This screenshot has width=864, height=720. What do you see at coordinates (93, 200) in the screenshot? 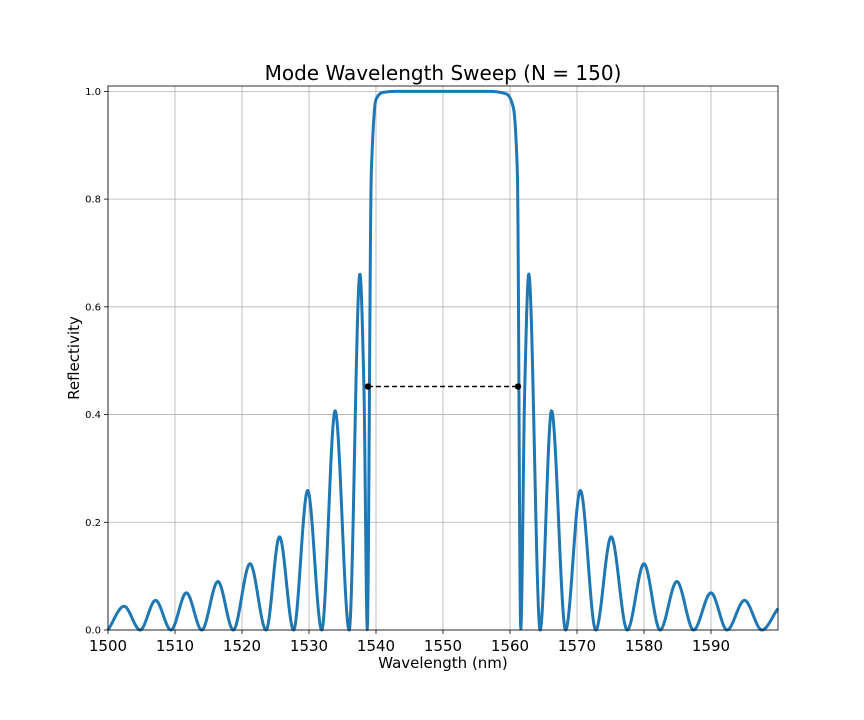
I see `y-tick-label: 0.8` at bounding box center [93, 200].